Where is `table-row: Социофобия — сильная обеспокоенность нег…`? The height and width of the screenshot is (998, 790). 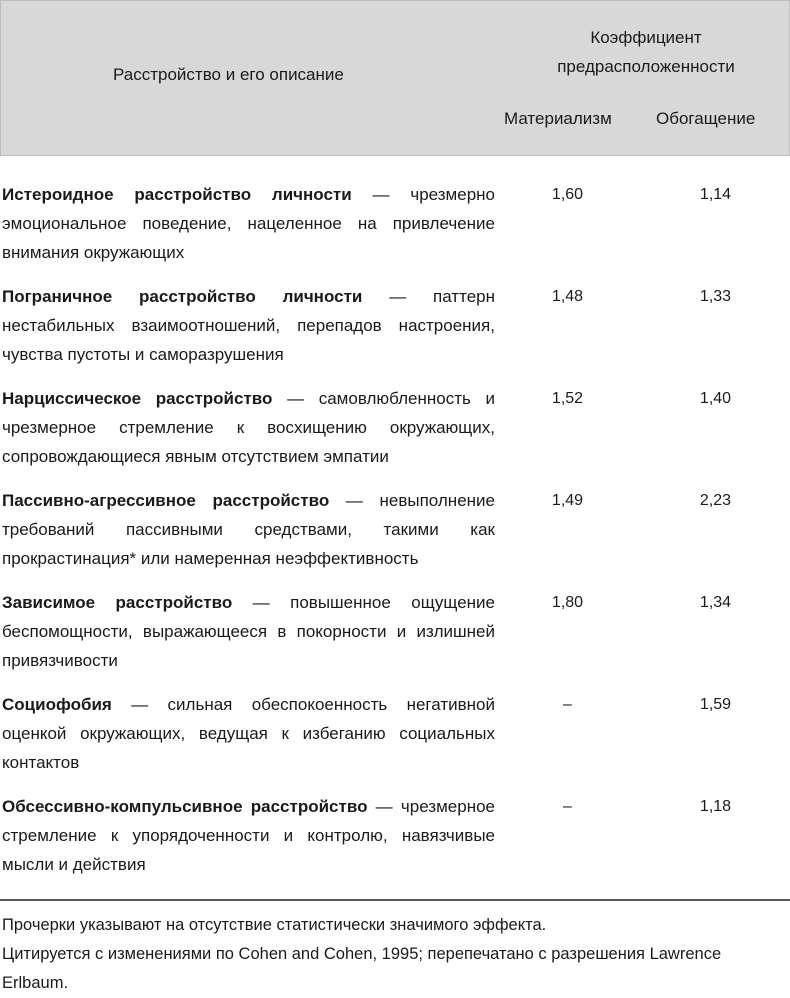 table-row: Социофобия — сильная обеспокоенность нег… is located at coordinates (395, 740).